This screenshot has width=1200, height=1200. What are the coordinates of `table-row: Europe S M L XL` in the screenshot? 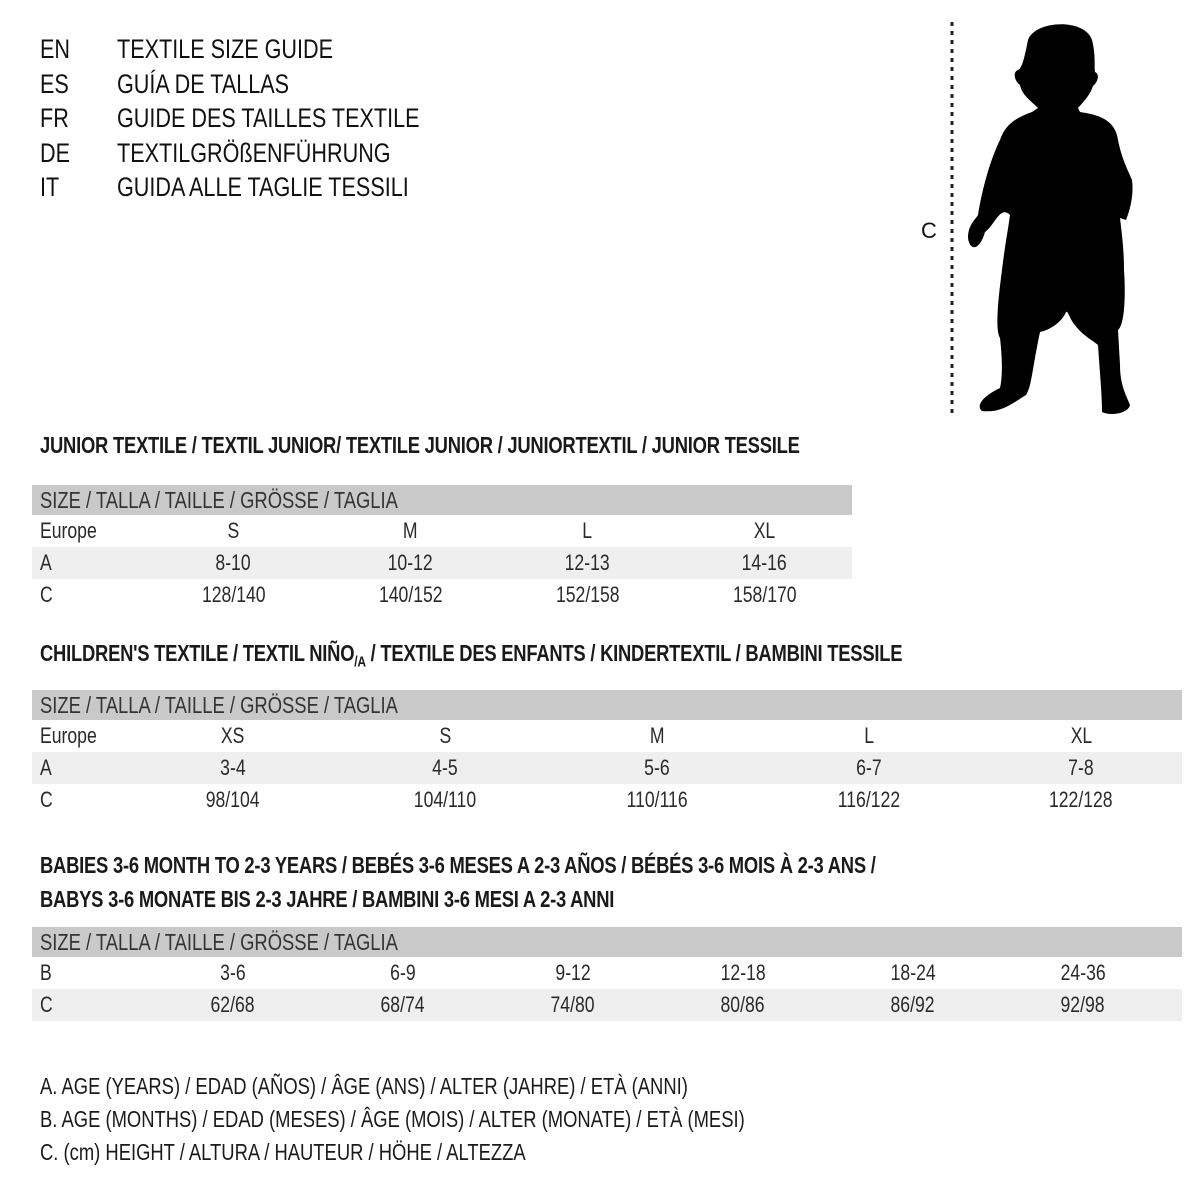 It's located at (442, 531).